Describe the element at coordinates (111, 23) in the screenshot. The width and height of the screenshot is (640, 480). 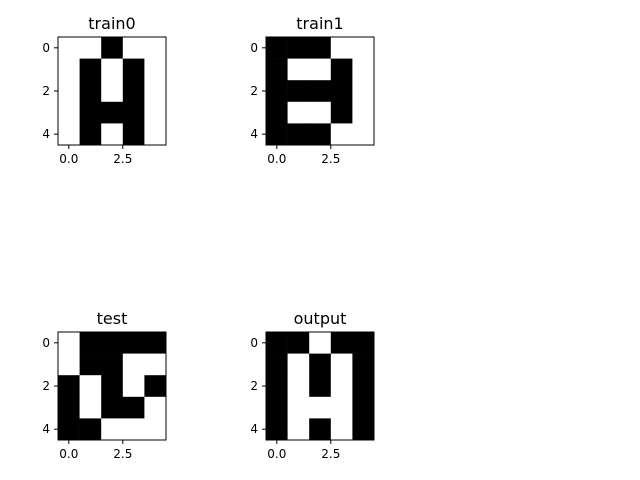
I see `panel-title: train0` at that location.